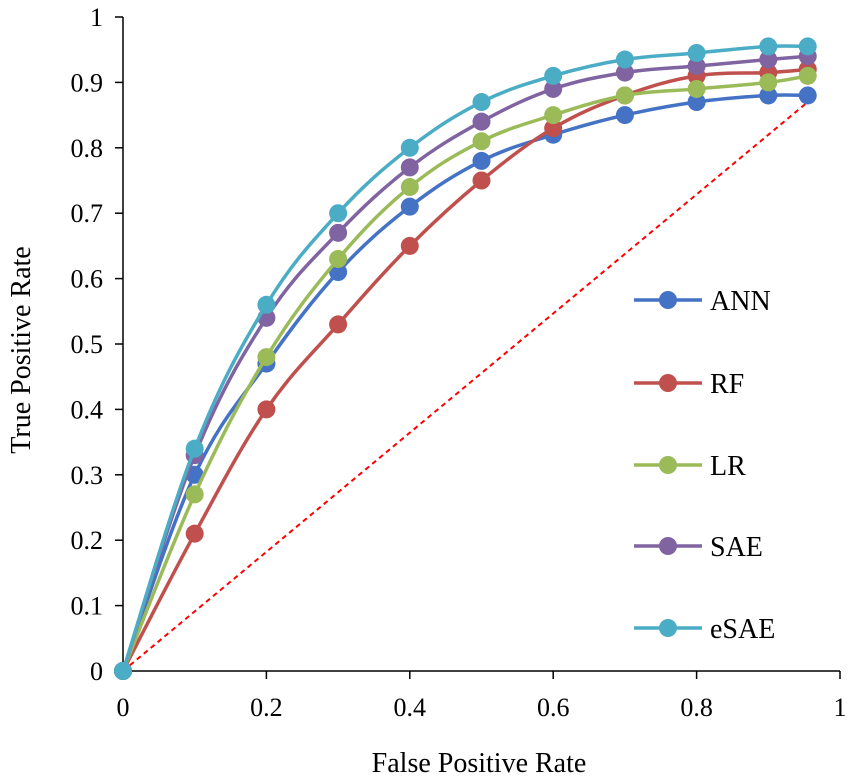 This screenshot has height=780, width=850. I want to click on legend-label: LR, so click(728, 466).